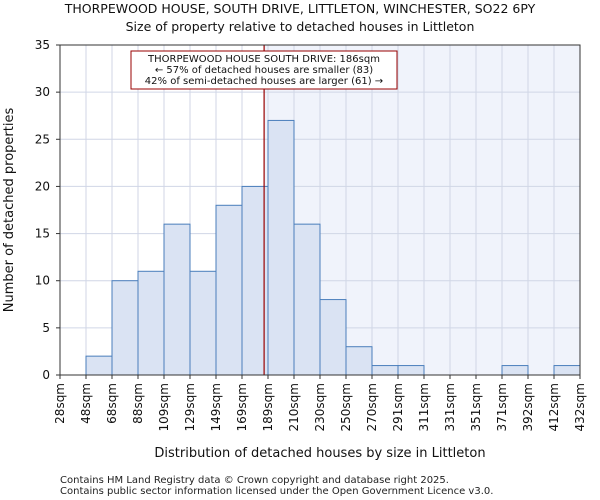 The image size is (600, 500). I want to click on x-tick-label: 351sqm, so click(476, 407).